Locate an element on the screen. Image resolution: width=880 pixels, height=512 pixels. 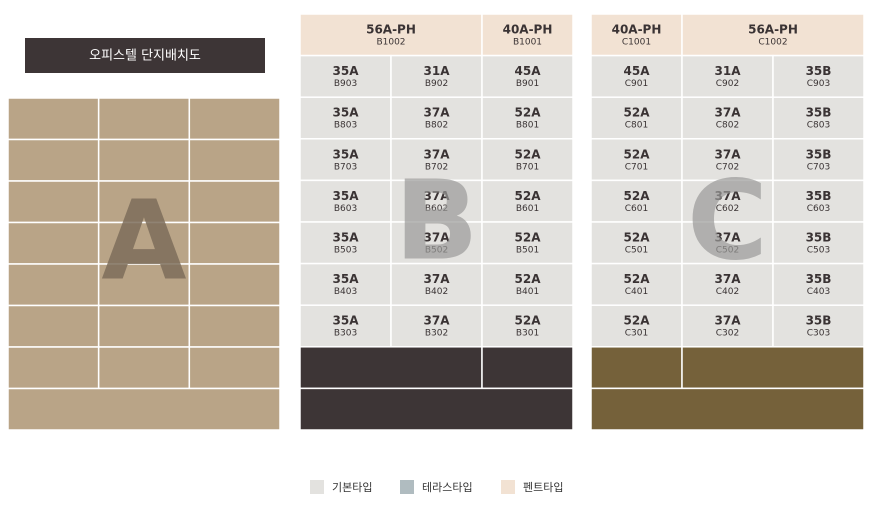
unit-number: C403 is located at coordinates (818, 292).